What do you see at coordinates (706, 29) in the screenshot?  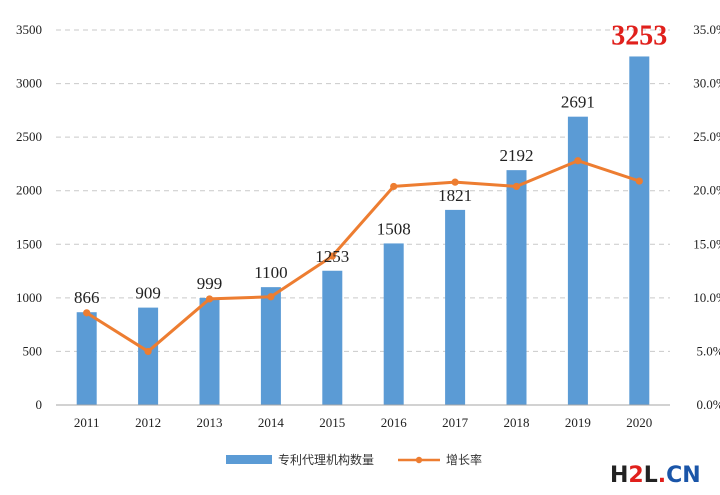 I see `right-tick-label: 35.0%` at bounding box center [706, 29].